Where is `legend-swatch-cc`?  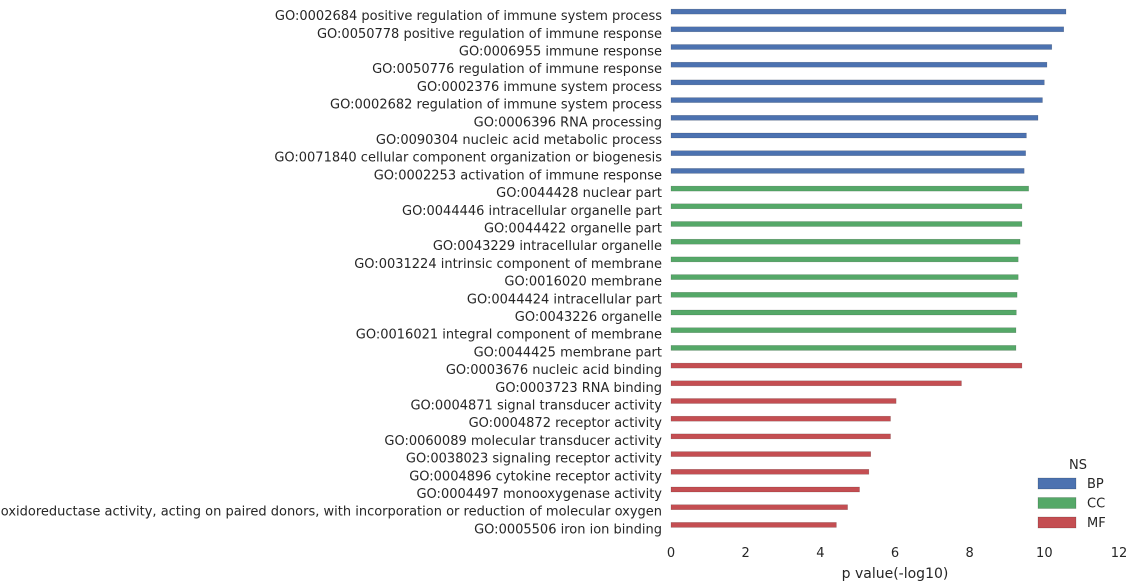
legend-swatch-cc is located at coordinates (1057, 503).